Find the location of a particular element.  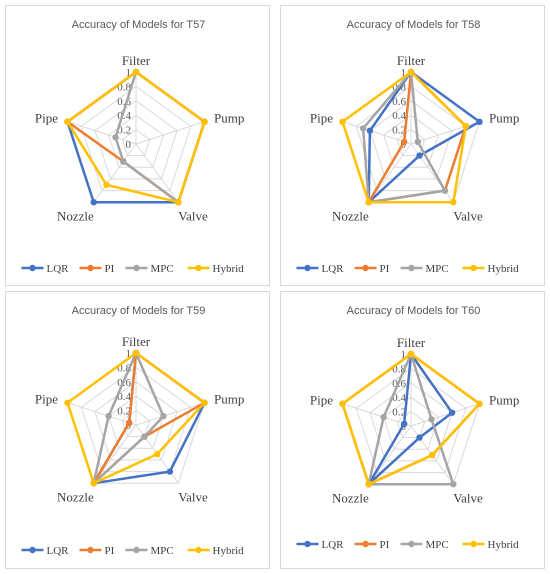

series-line-lqr is located at coordinates (424, 137).